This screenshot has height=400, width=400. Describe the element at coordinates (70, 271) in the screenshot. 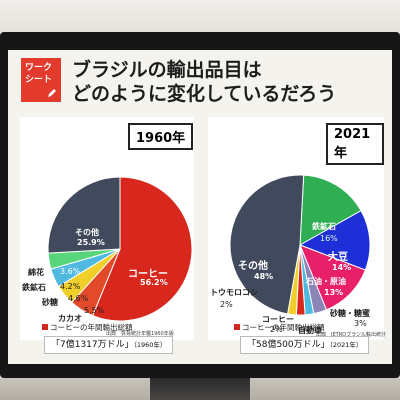

I see `value-cotton-1960: 3.6%` at that location.